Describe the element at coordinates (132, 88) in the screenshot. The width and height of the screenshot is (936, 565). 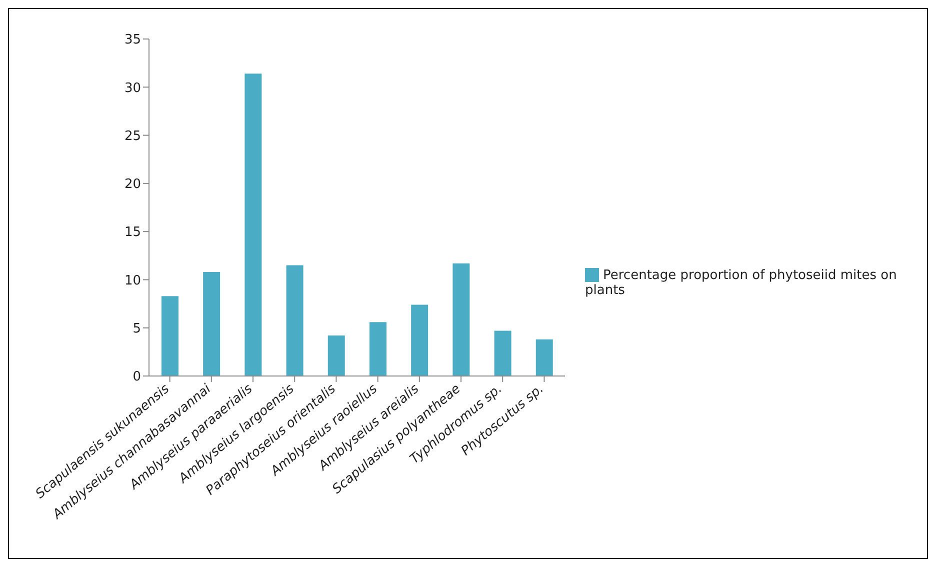
I see `y-tick-label: 30` at that location.